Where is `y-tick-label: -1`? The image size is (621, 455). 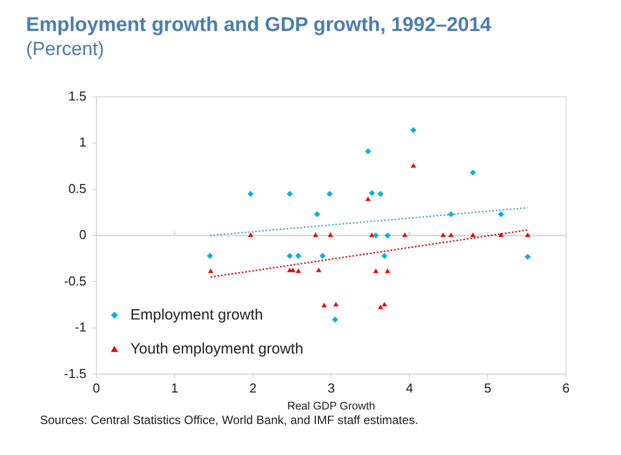
y-tick-label: -1 is located at coordinates (80, 327).